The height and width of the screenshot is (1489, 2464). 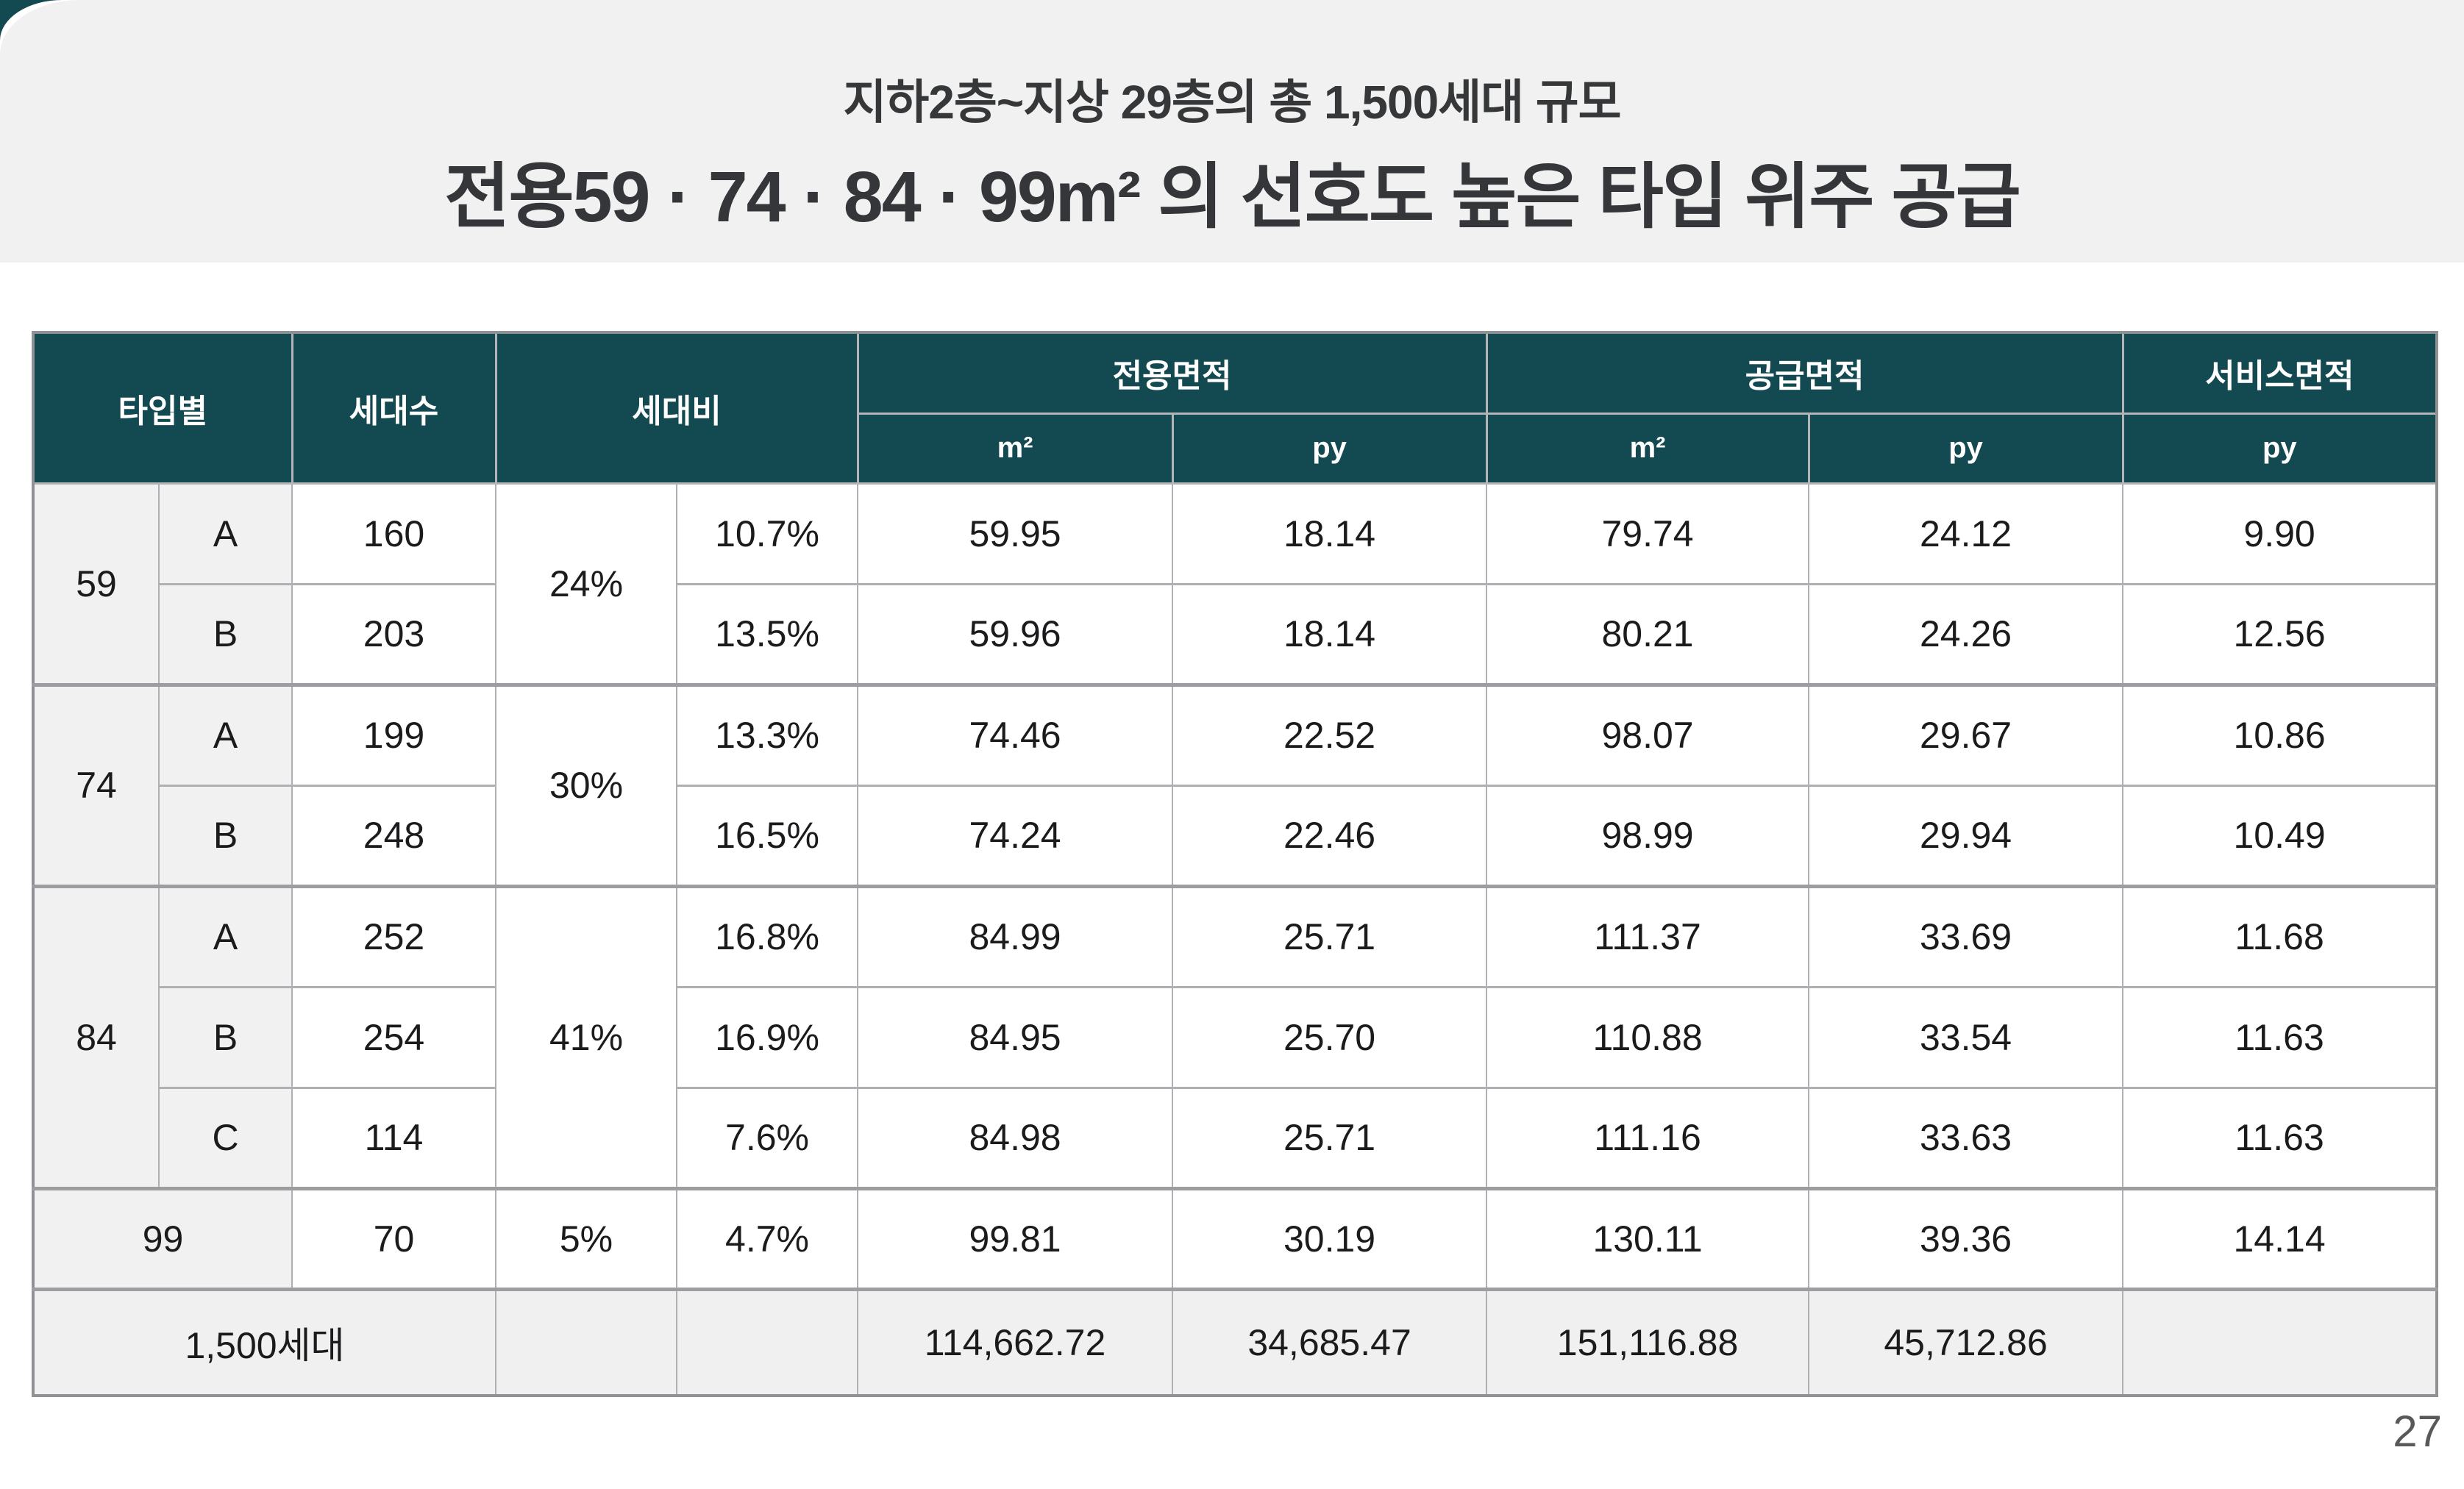 What do you see at coordinates (1232, 103) in the screenshot?
I see `slide-subtitle: 지하2층~지상 29층의 총 1,500세대 규모` at bounding box center [1232, 103].